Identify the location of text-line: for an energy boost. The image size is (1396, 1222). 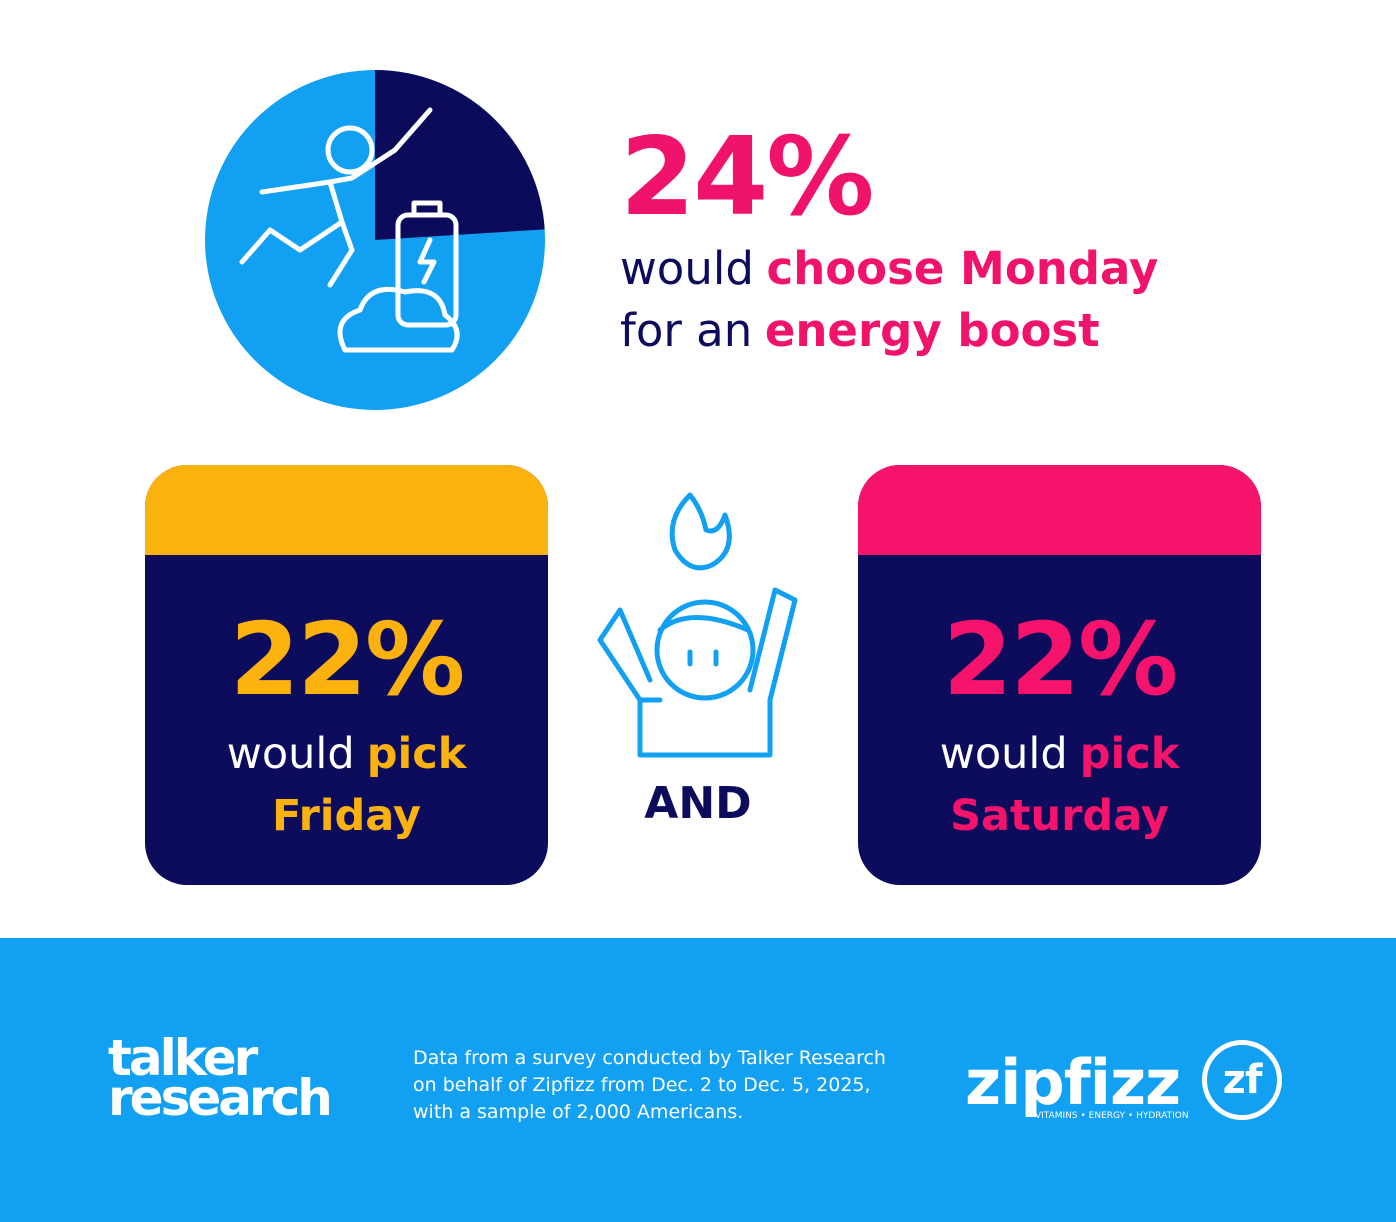
(889, 331).